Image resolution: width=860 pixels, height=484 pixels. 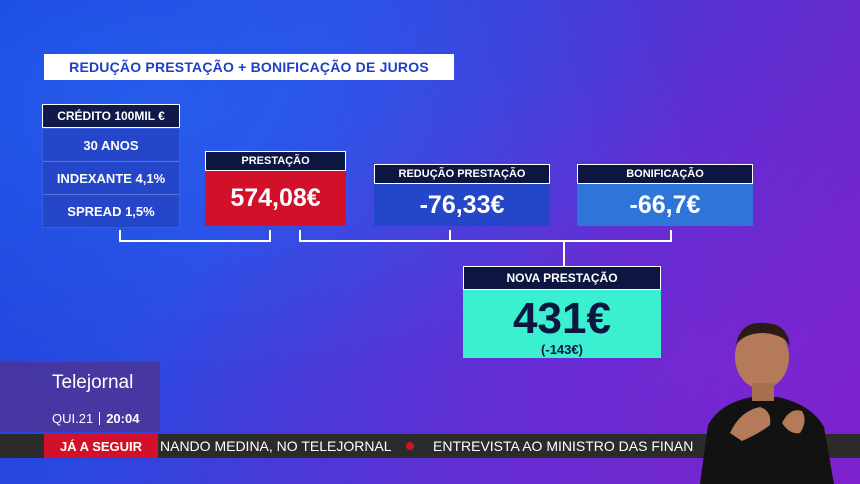 I want to click on bonificacao-value: -66,7€, so click(x=665, y=205).